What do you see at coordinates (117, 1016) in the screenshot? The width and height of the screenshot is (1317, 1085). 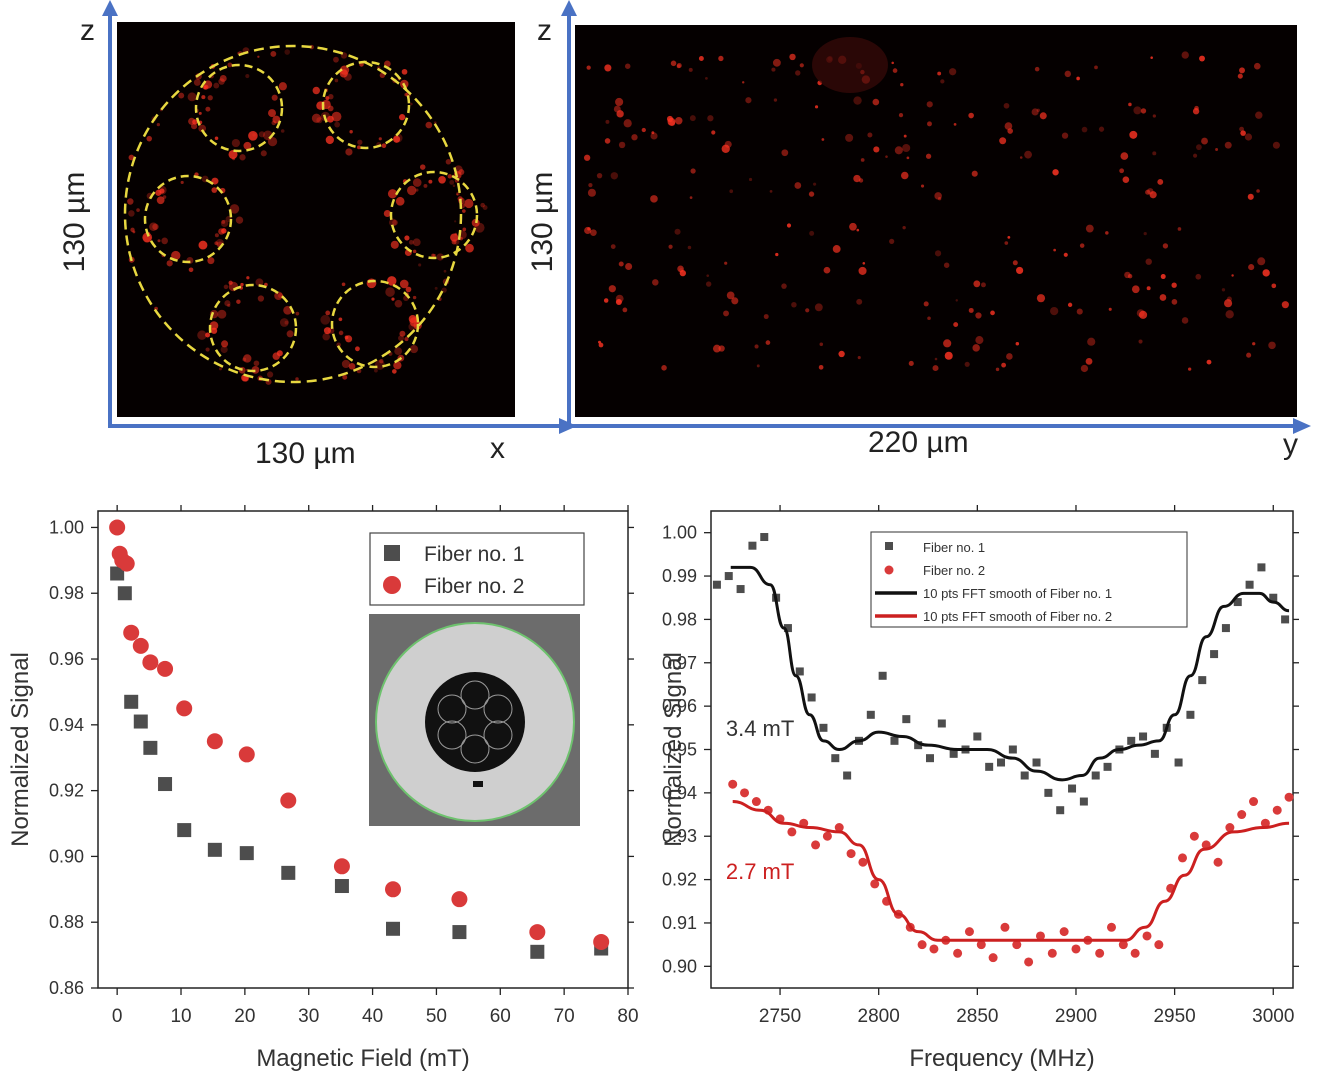 I see `x-tick-label: 0` at bounding box center [117, 1016].